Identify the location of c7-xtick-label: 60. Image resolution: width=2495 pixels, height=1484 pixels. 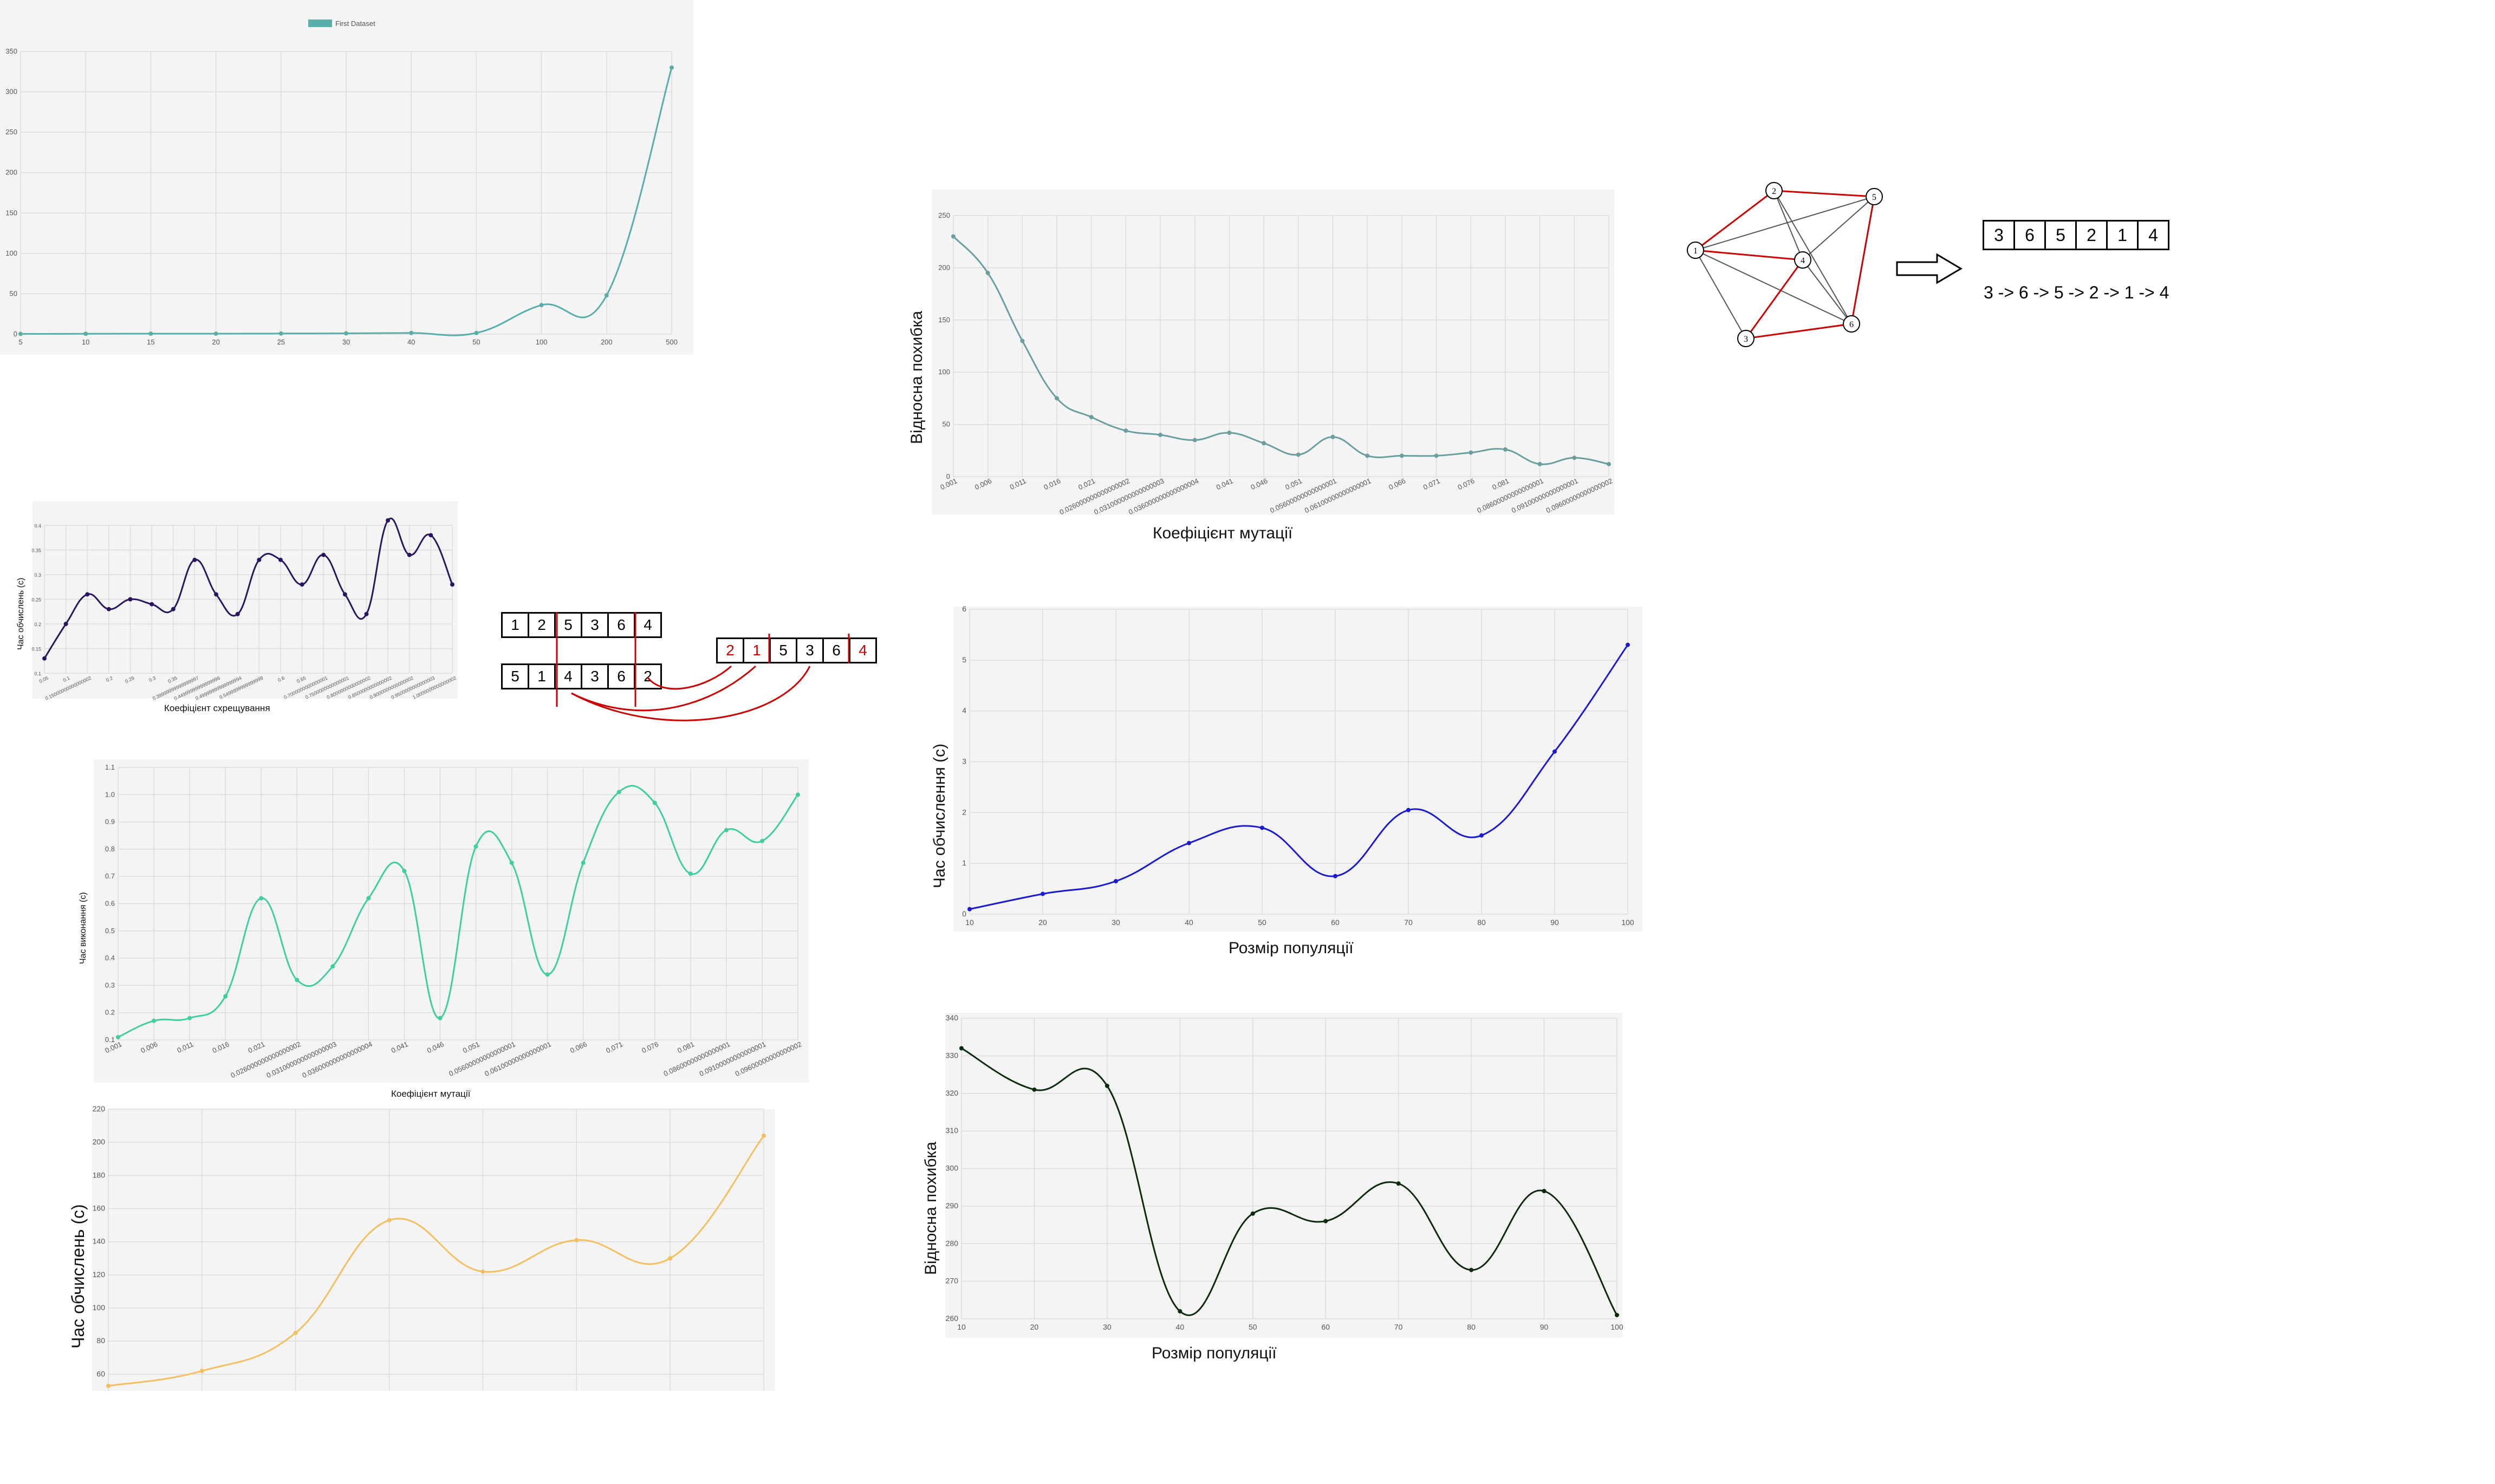
(1325, 1327).